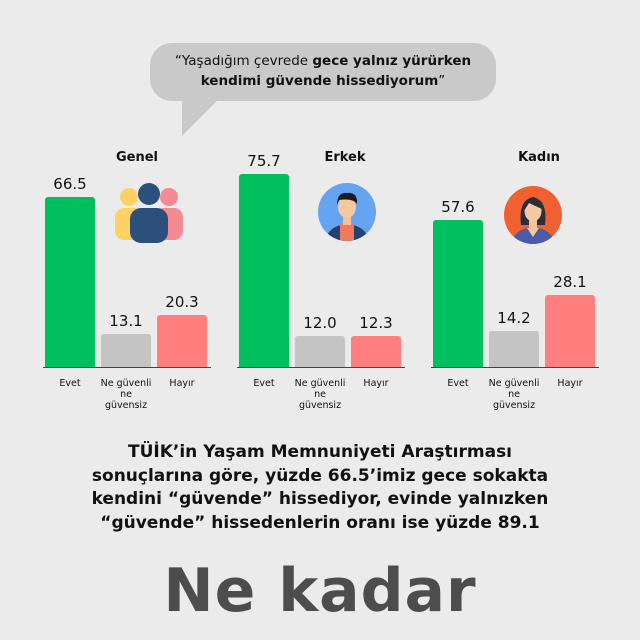  I want to click on data-label: 57.6, so click(458, 207).